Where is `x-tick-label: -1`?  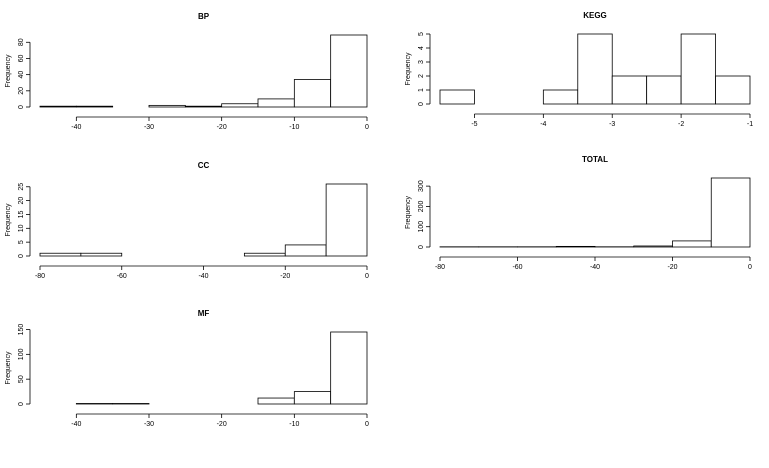 x-tick-label: -1 is located at coordinates (750, 124).